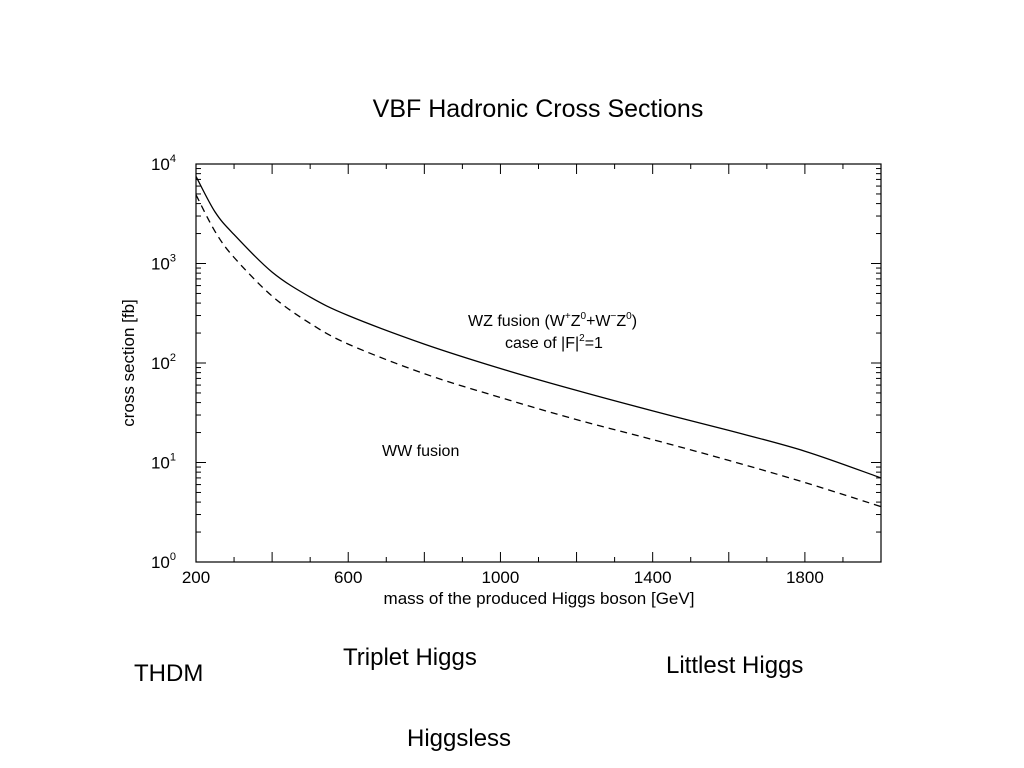 The image size is (1024, 768). What do you see at coordinates (169, 673) in the screenshot?
I see `label-thdm: THDM` at bounding box center [169, 673].